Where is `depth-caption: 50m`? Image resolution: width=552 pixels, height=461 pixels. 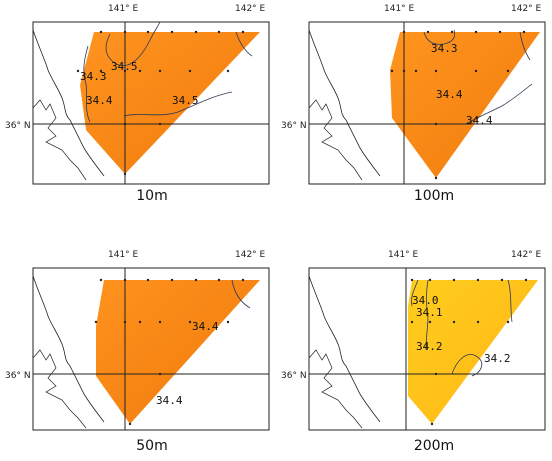 depth-caption: 50m is located at coordinates (152, 446).